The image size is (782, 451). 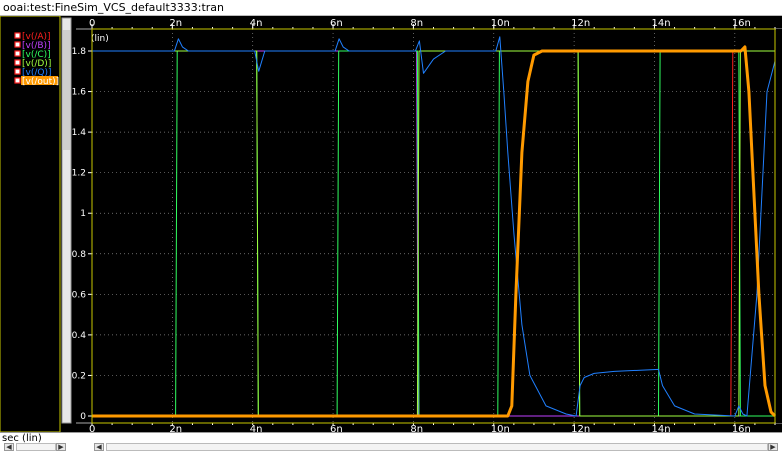 What do you see at coordinates (83, 417) in the screenshot?
I see `y-tick-label: 0` at bounding box center [83, 417].